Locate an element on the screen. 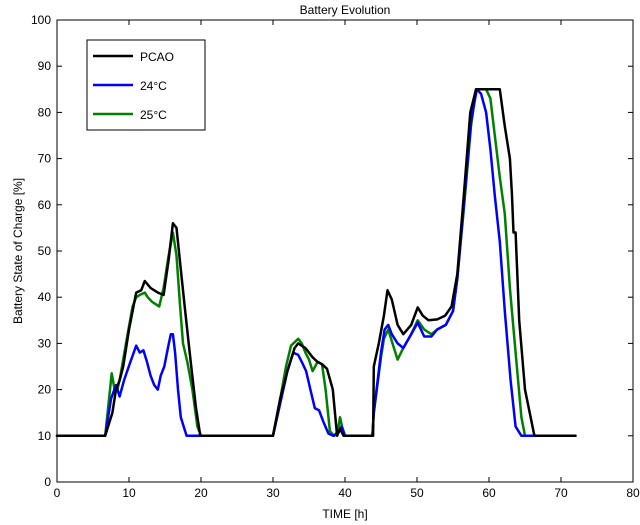  y-tick-label: 40 is located at coordinates (45, 297).